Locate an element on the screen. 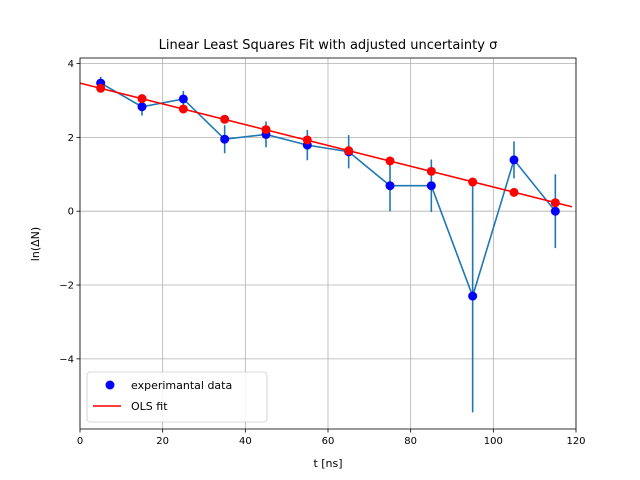 This screenshot has height=480, width=640. legend: experimantal data OLS fit is located at coordinates (177, 397).